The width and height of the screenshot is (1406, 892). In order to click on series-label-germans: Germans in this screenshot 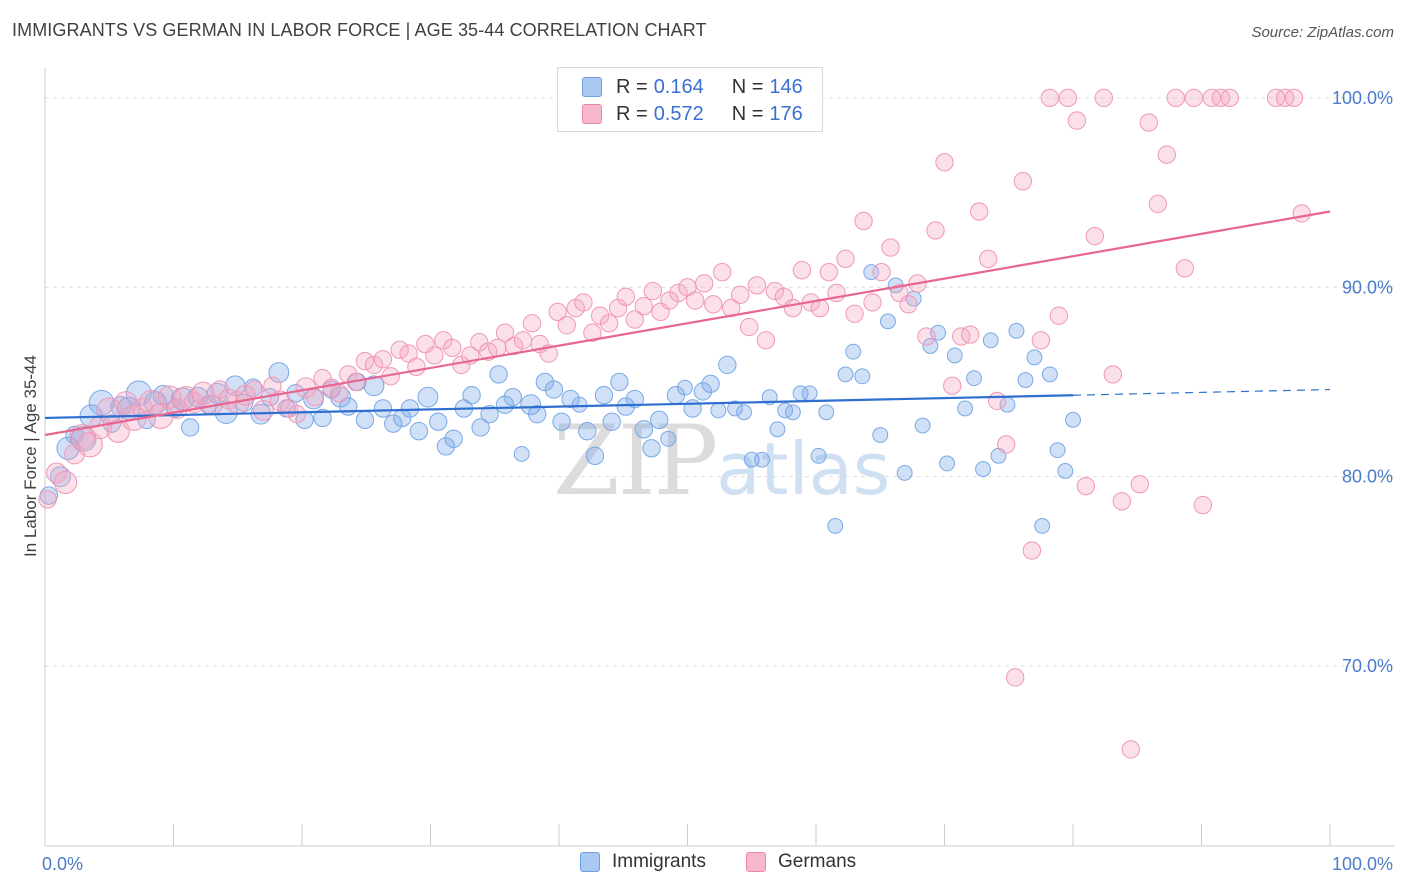, I will do `click(817, 861)`.